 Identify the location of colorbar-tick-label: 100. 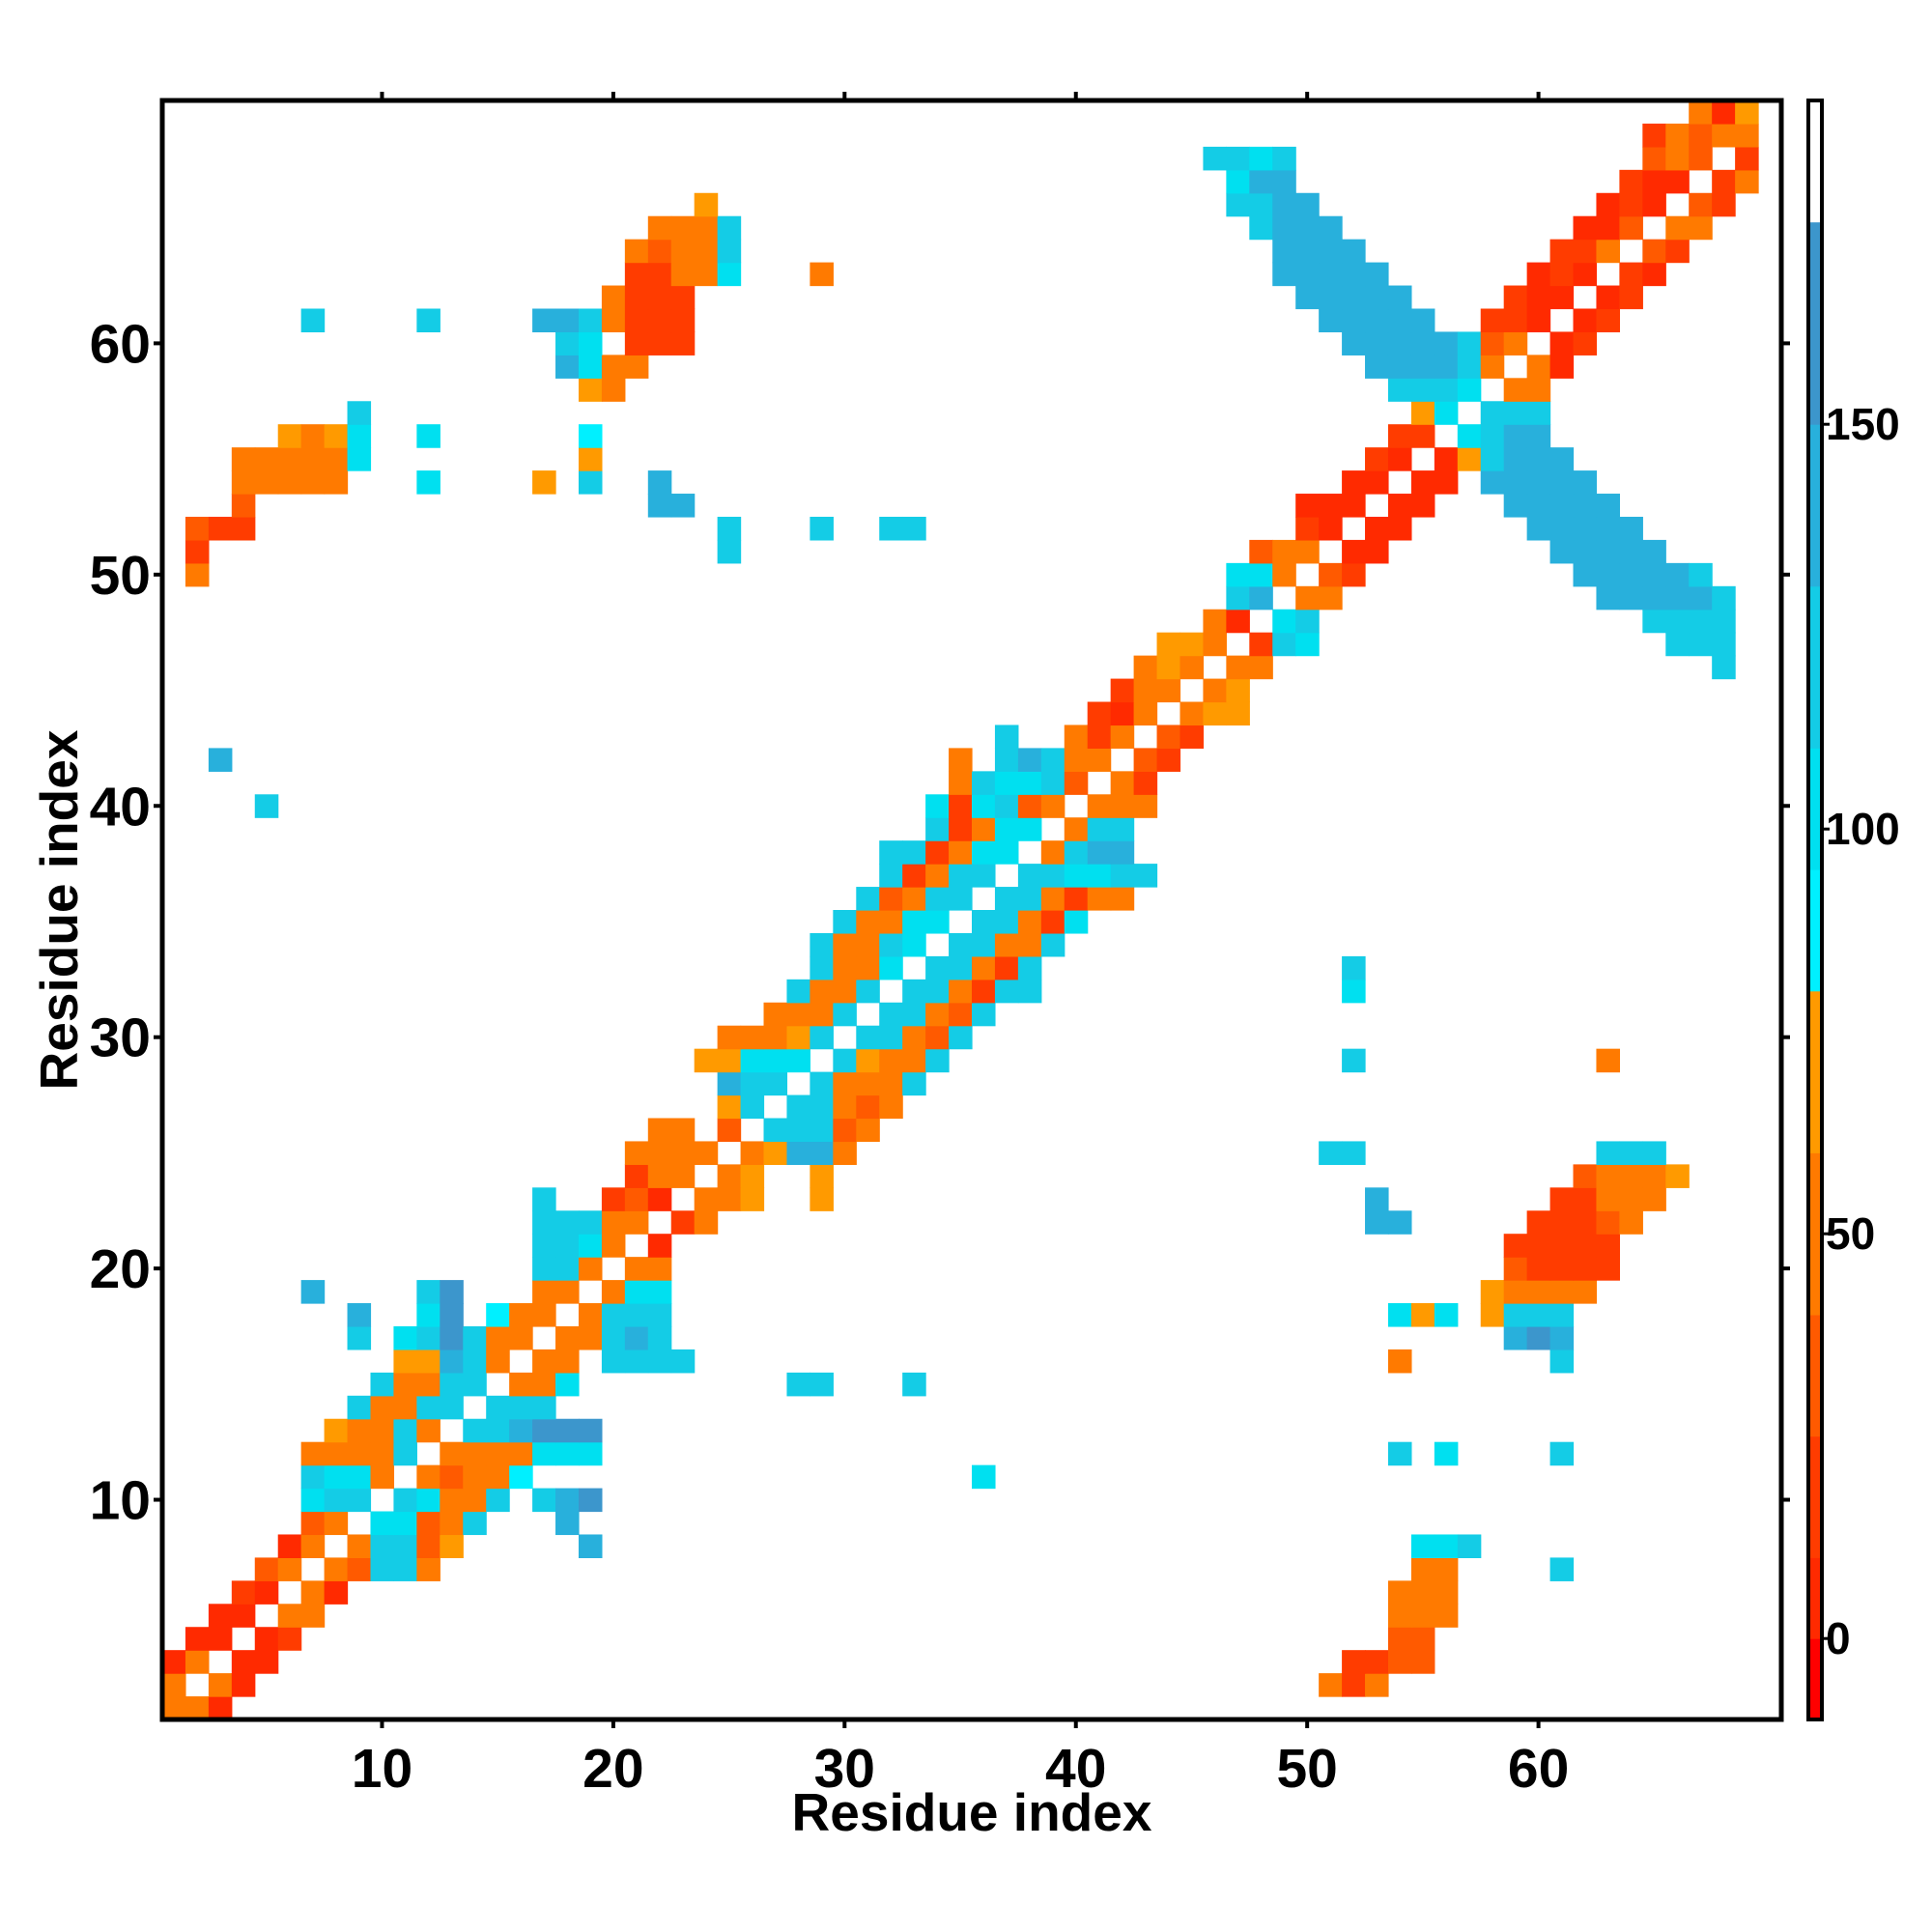
(1863, 829).